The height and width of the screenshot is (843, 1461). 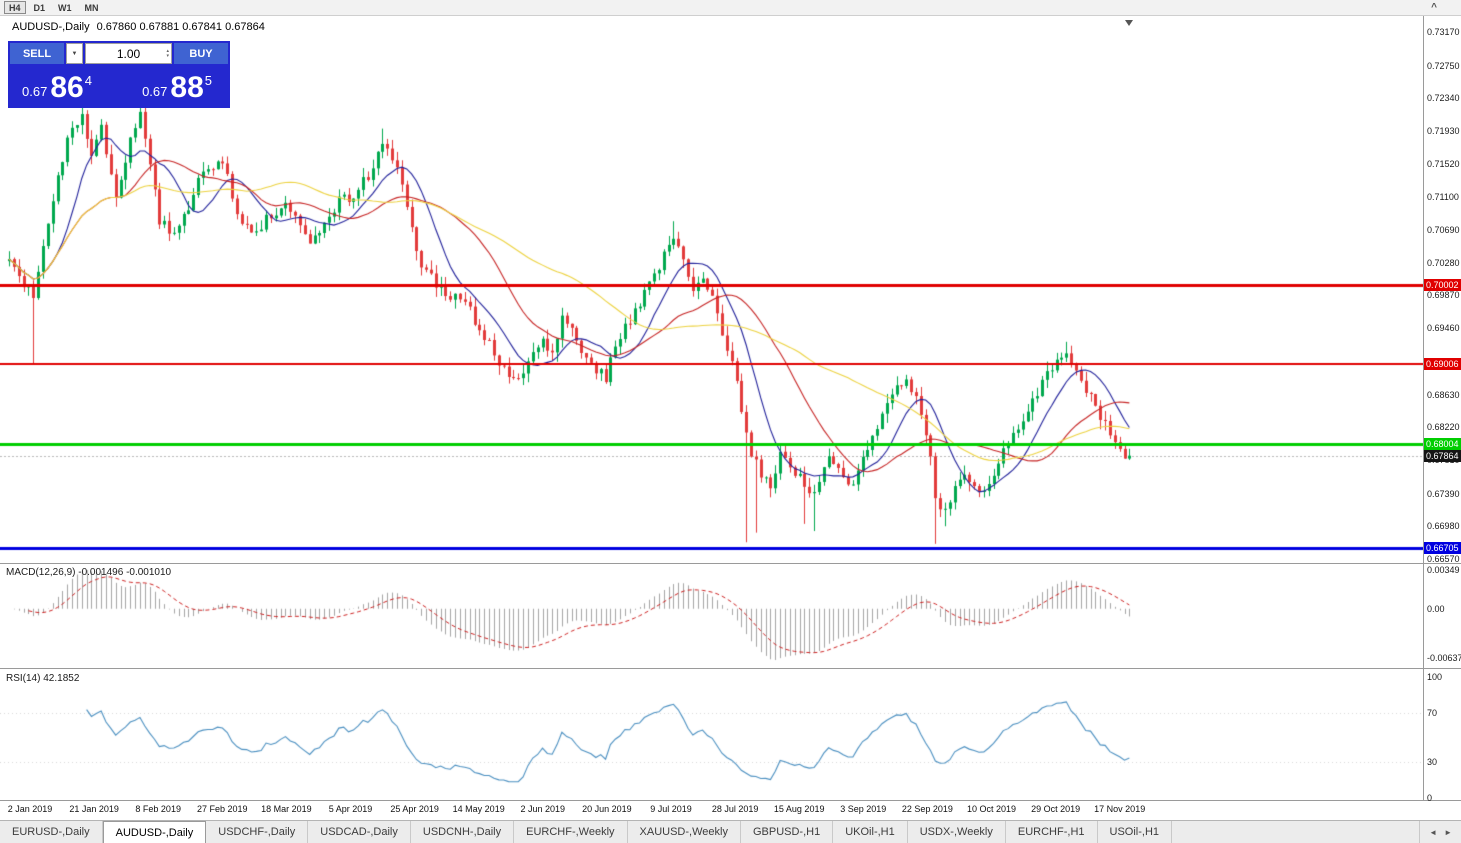 I want to click on tab-EURCHF-,Weekly: EURCHF-,Weekly, so click(x=571, y=832).